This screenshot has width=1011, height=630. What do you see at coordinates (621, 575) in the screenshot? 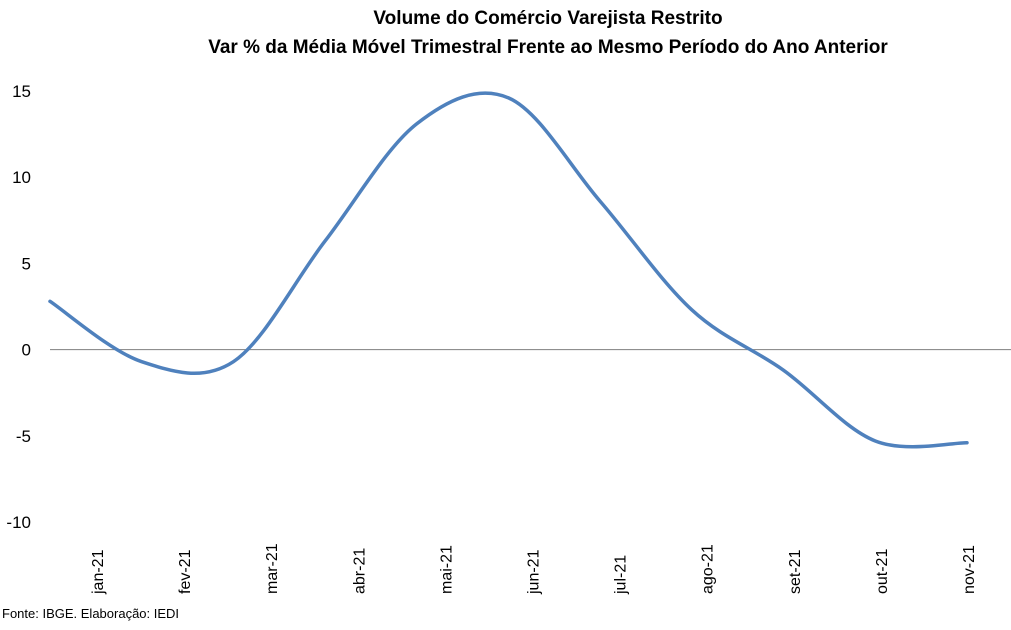
I see `x-tick-label: jul-21` at bounding box center [621, 575].